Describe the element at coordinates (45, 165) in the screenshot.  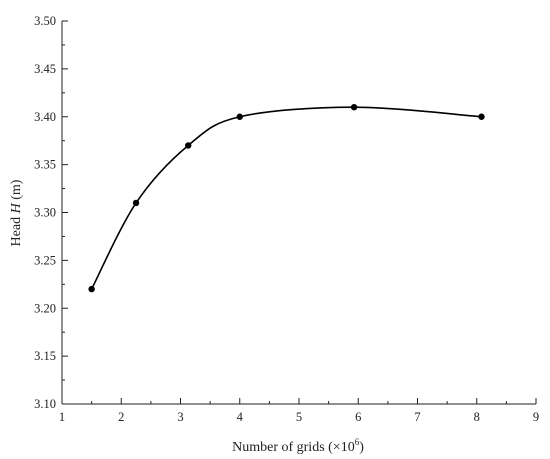
I see `y-tick-label: 3.35` at that location.